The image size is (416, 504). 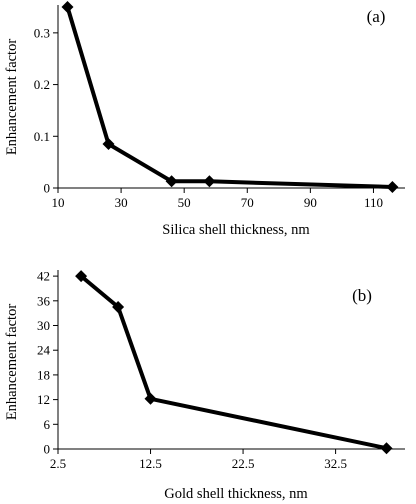 I want to click on y-axis-title-a: Enhancement factor, so click(x=12, y=97).